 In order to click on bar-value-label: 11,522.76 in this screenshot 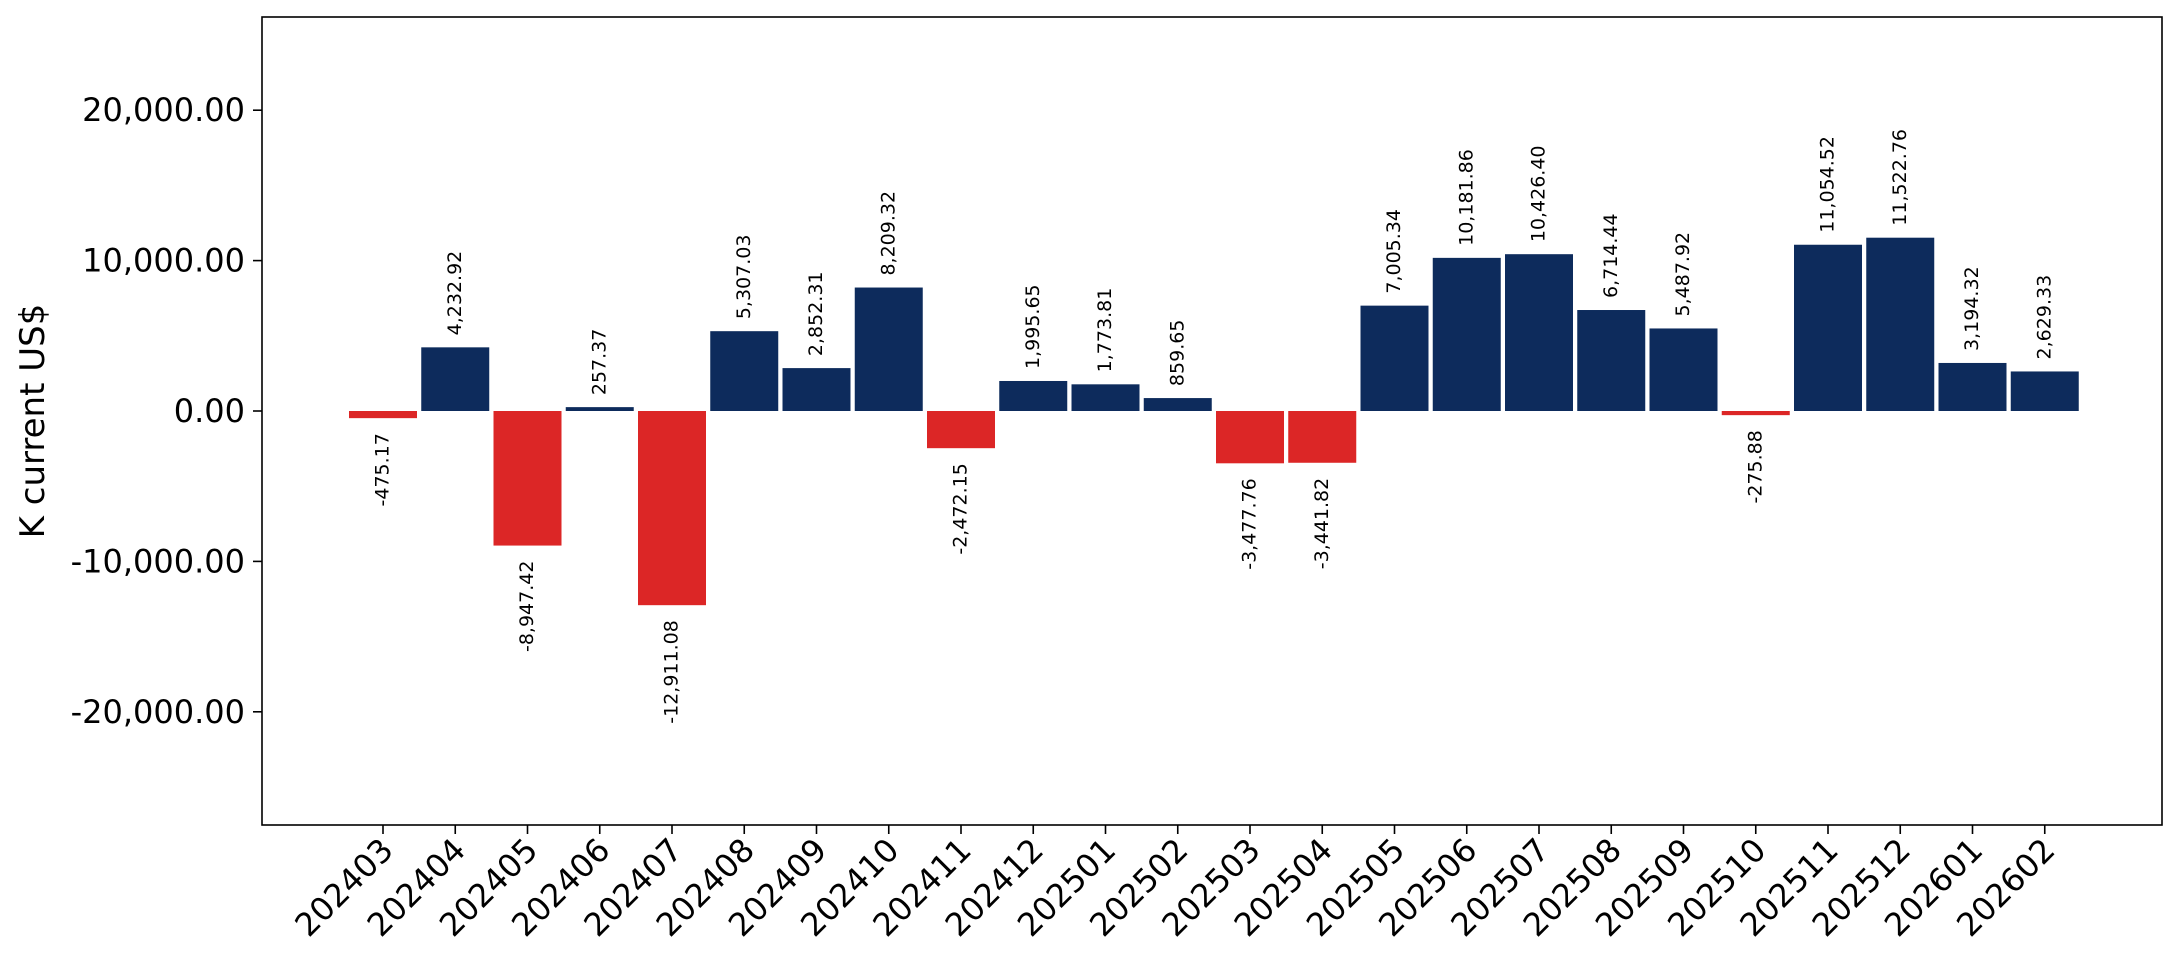, I will do `click(1900, 177)`.